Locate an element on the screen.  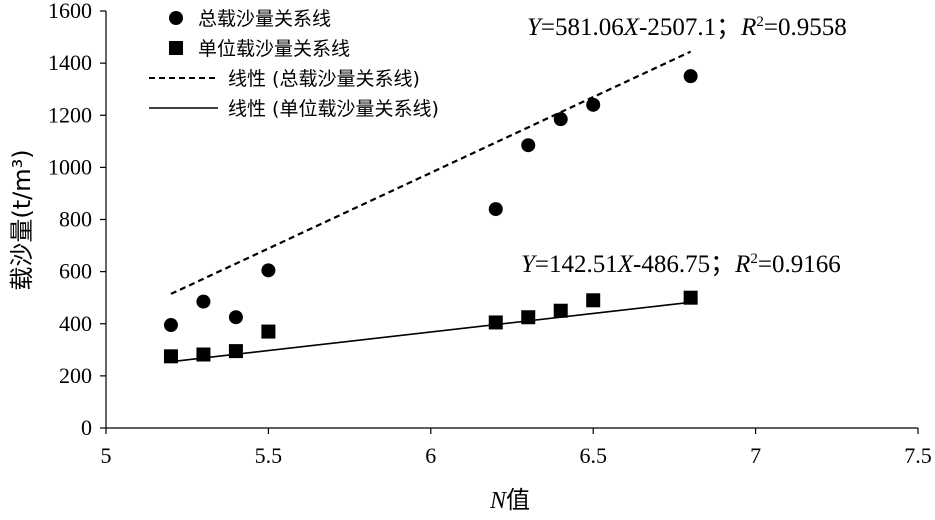
x-axis-title-suffix: 值 is located at coordinates (518, 500).